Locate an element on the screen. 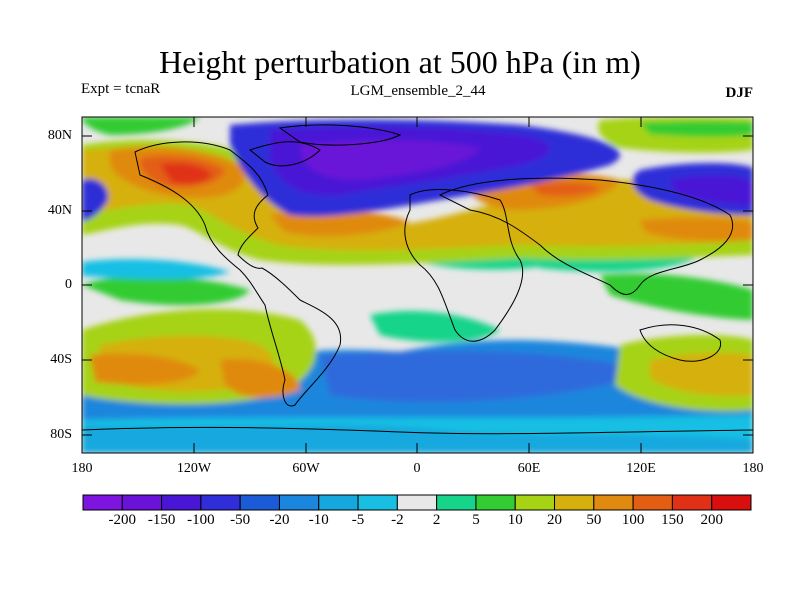  x-tick-120e: 120E is located at coordinates (641, 468).